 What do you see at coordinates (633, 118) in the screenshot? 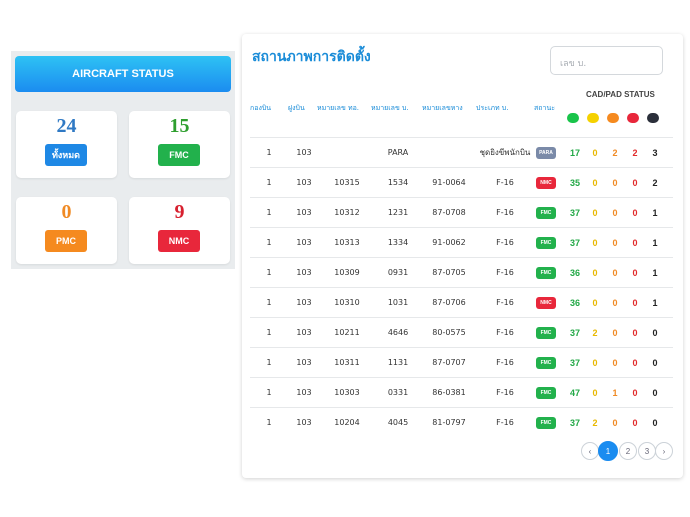
I see `status-dot-red` at bounding box center [633, 118].